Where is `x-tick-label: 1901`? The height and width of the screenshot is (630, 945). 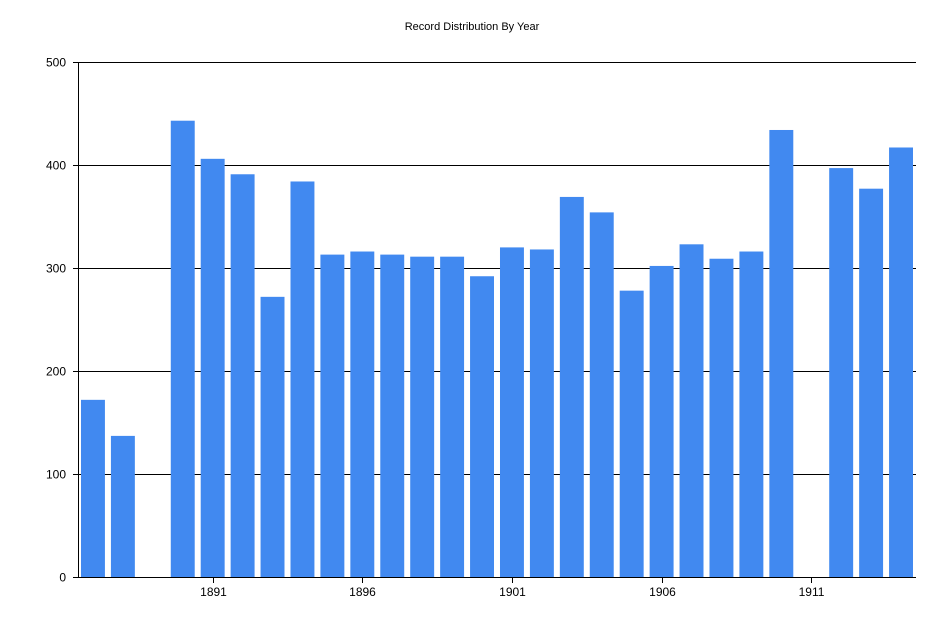 x-tick-label: 1901 is located at coordinates (512, 592).